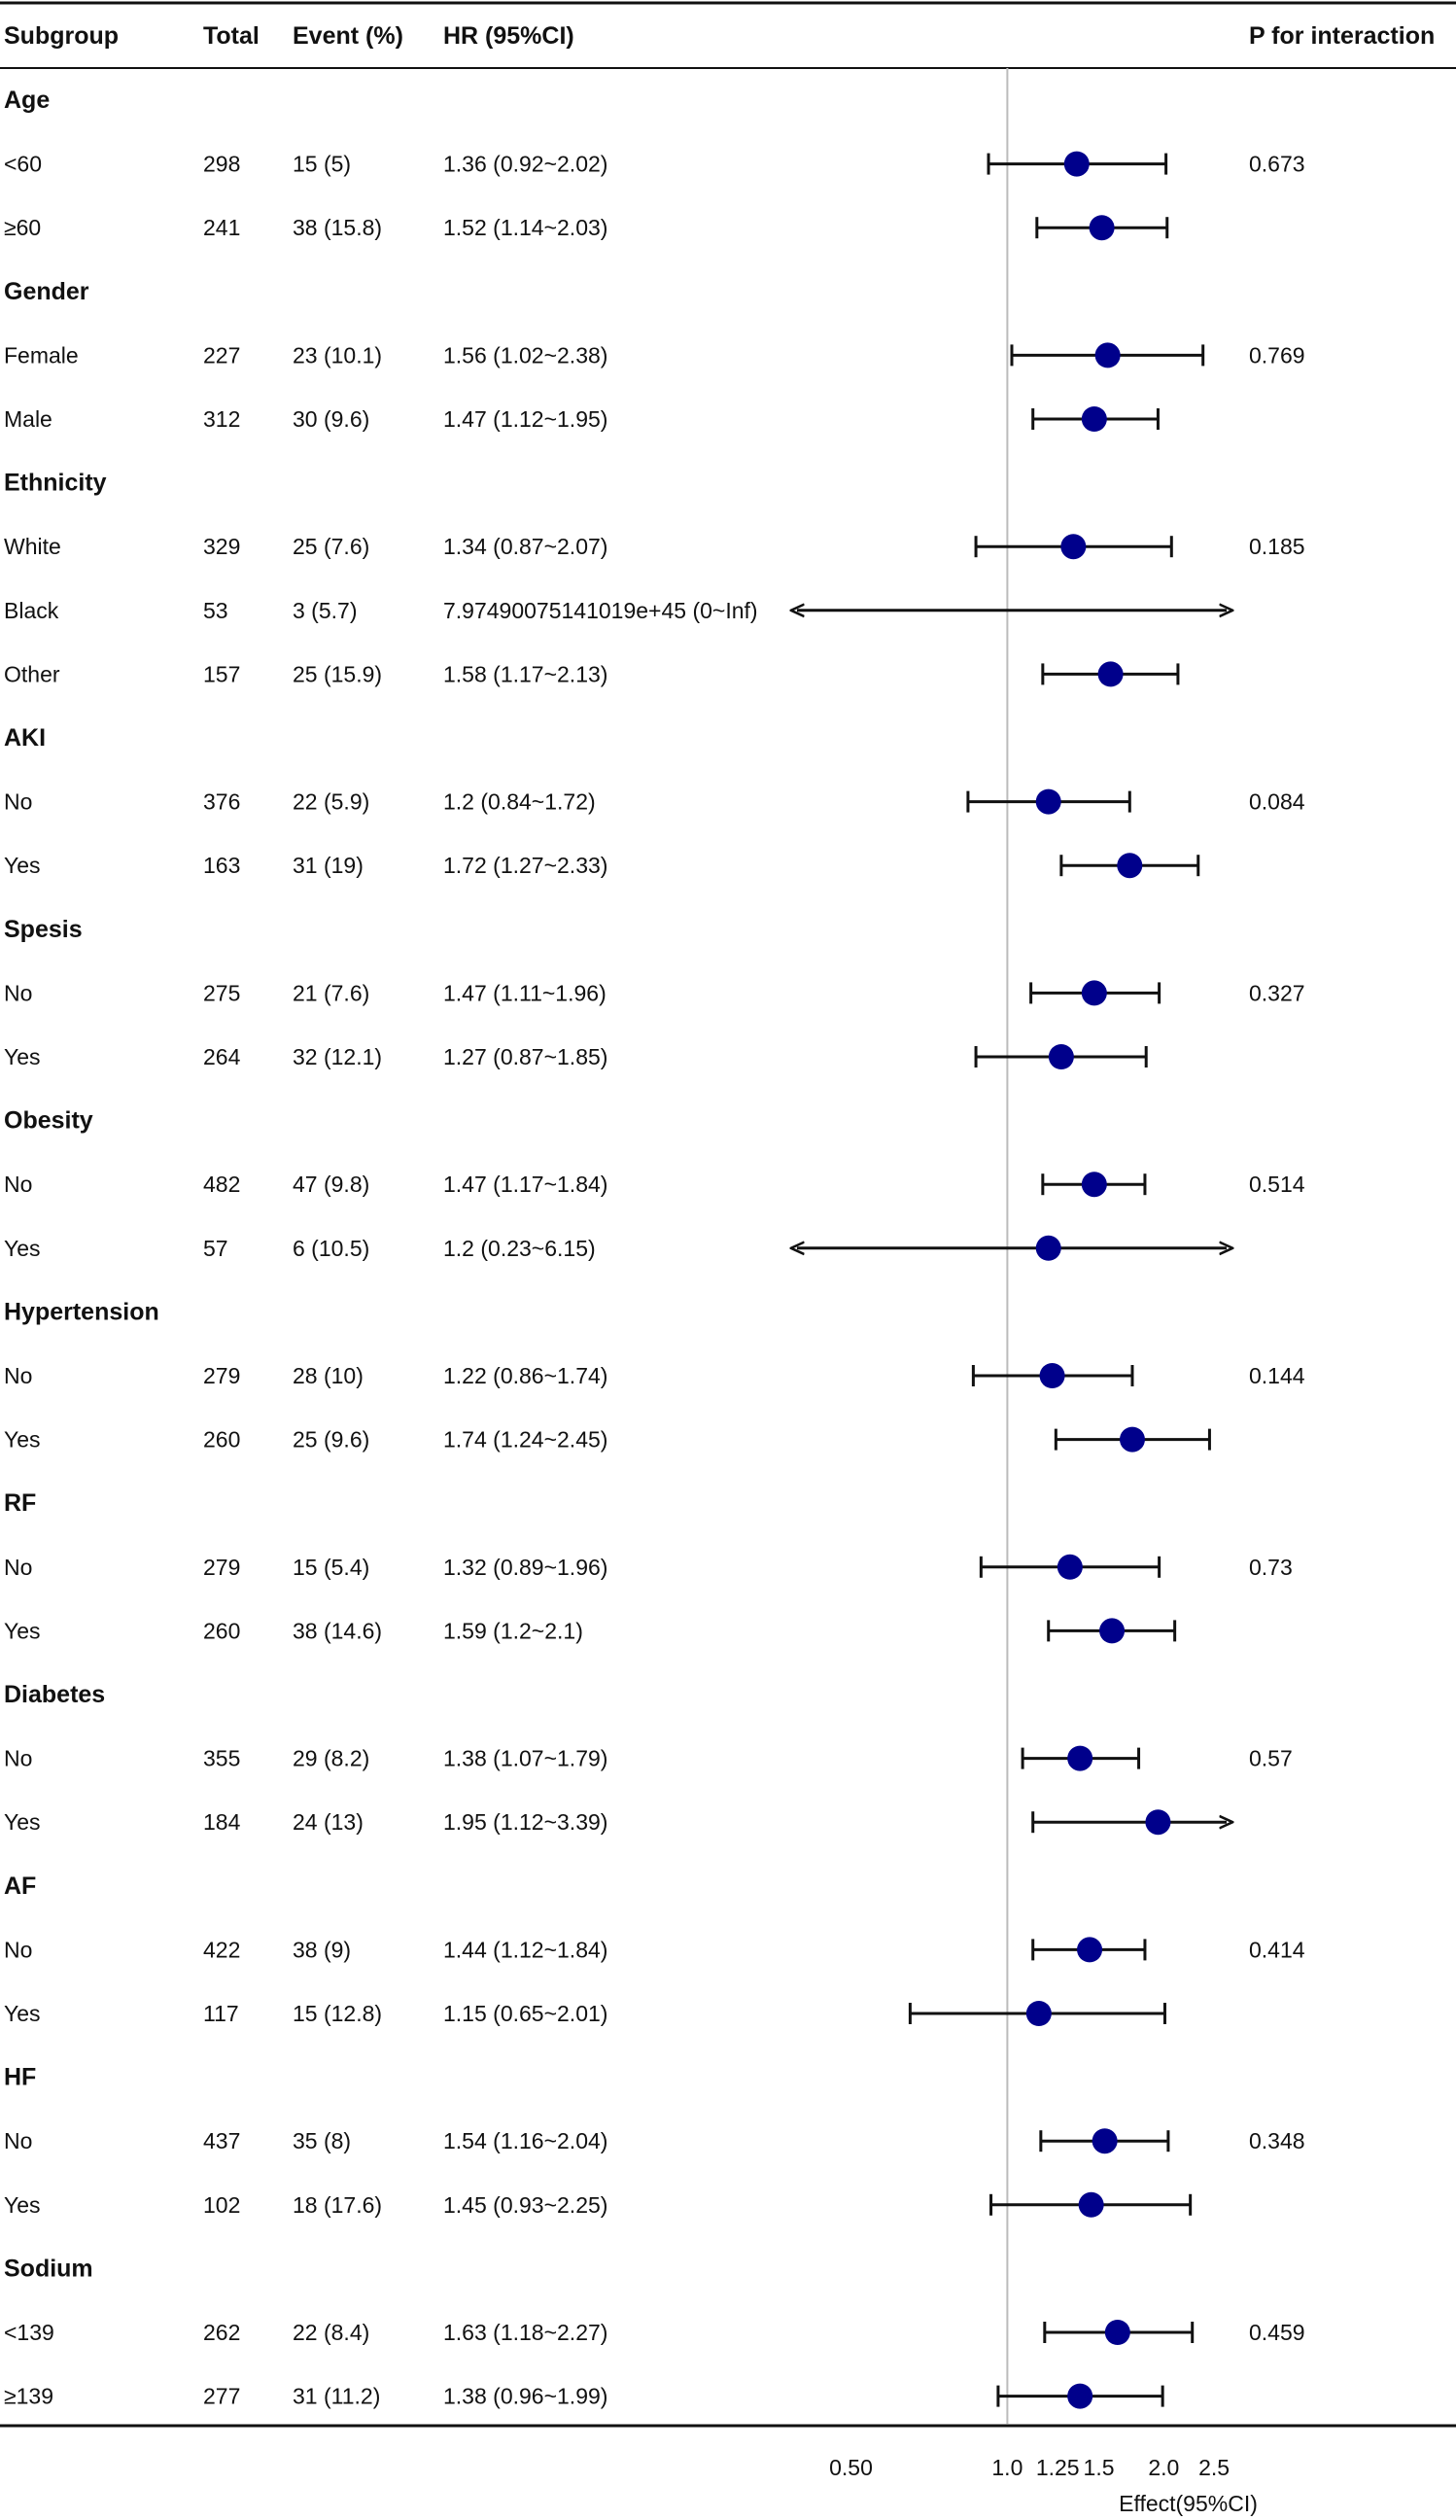 Image resolution: width=1456 pixels, height=2520 pixels. What do you see at coordinates (221, 1949) in the screenshot?
I see `row-total: 422` at bounding box center [221, 1949].